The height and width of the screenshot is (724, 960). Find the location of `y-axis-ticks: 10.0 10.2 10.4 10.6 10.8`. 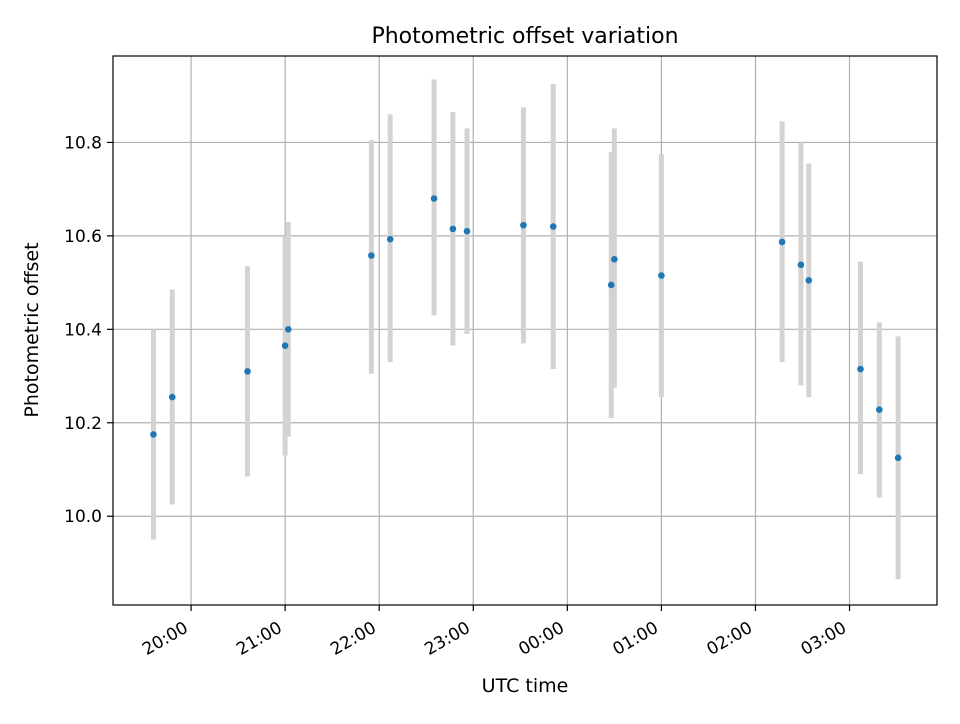

y-axis-ticks: 10.0 10.2 10.4 10.6 10.8 is located at coordinates (88, 330).